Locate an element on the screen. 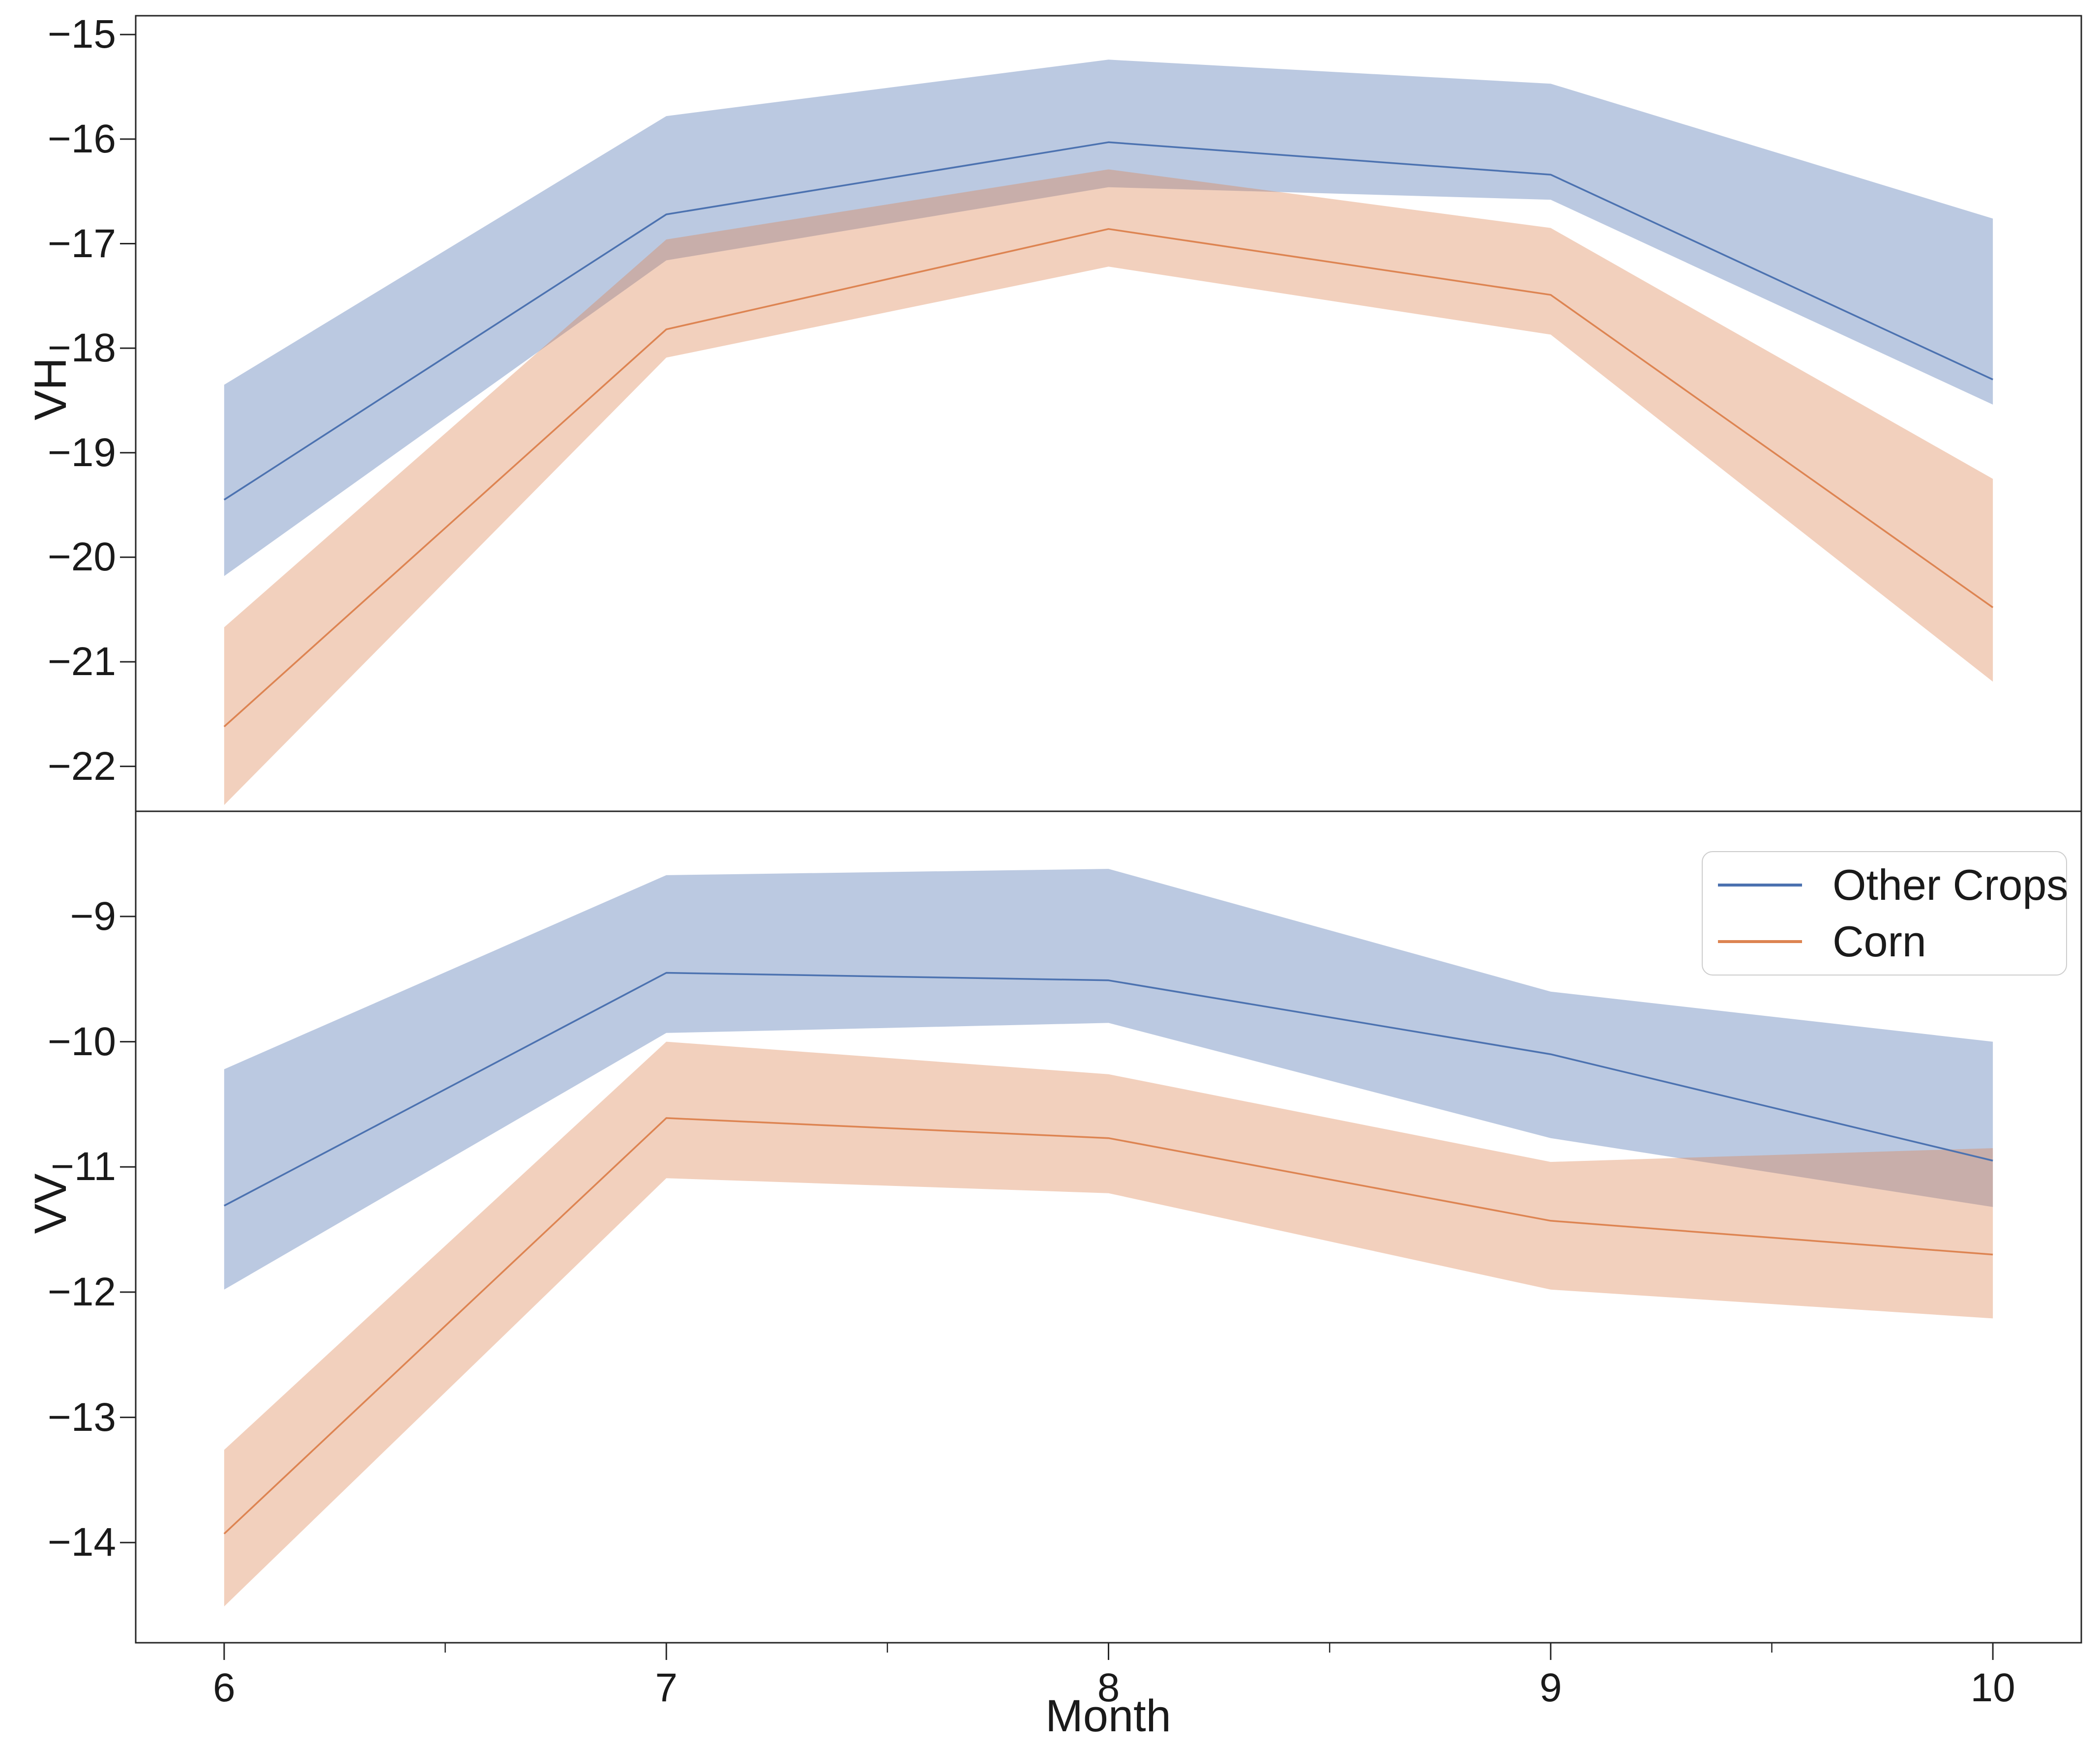 Image resolution: width=2100 pixels, height=1746 pixels. legend-label-other-crops: Other Crops is located at coordinates (1951, 885).